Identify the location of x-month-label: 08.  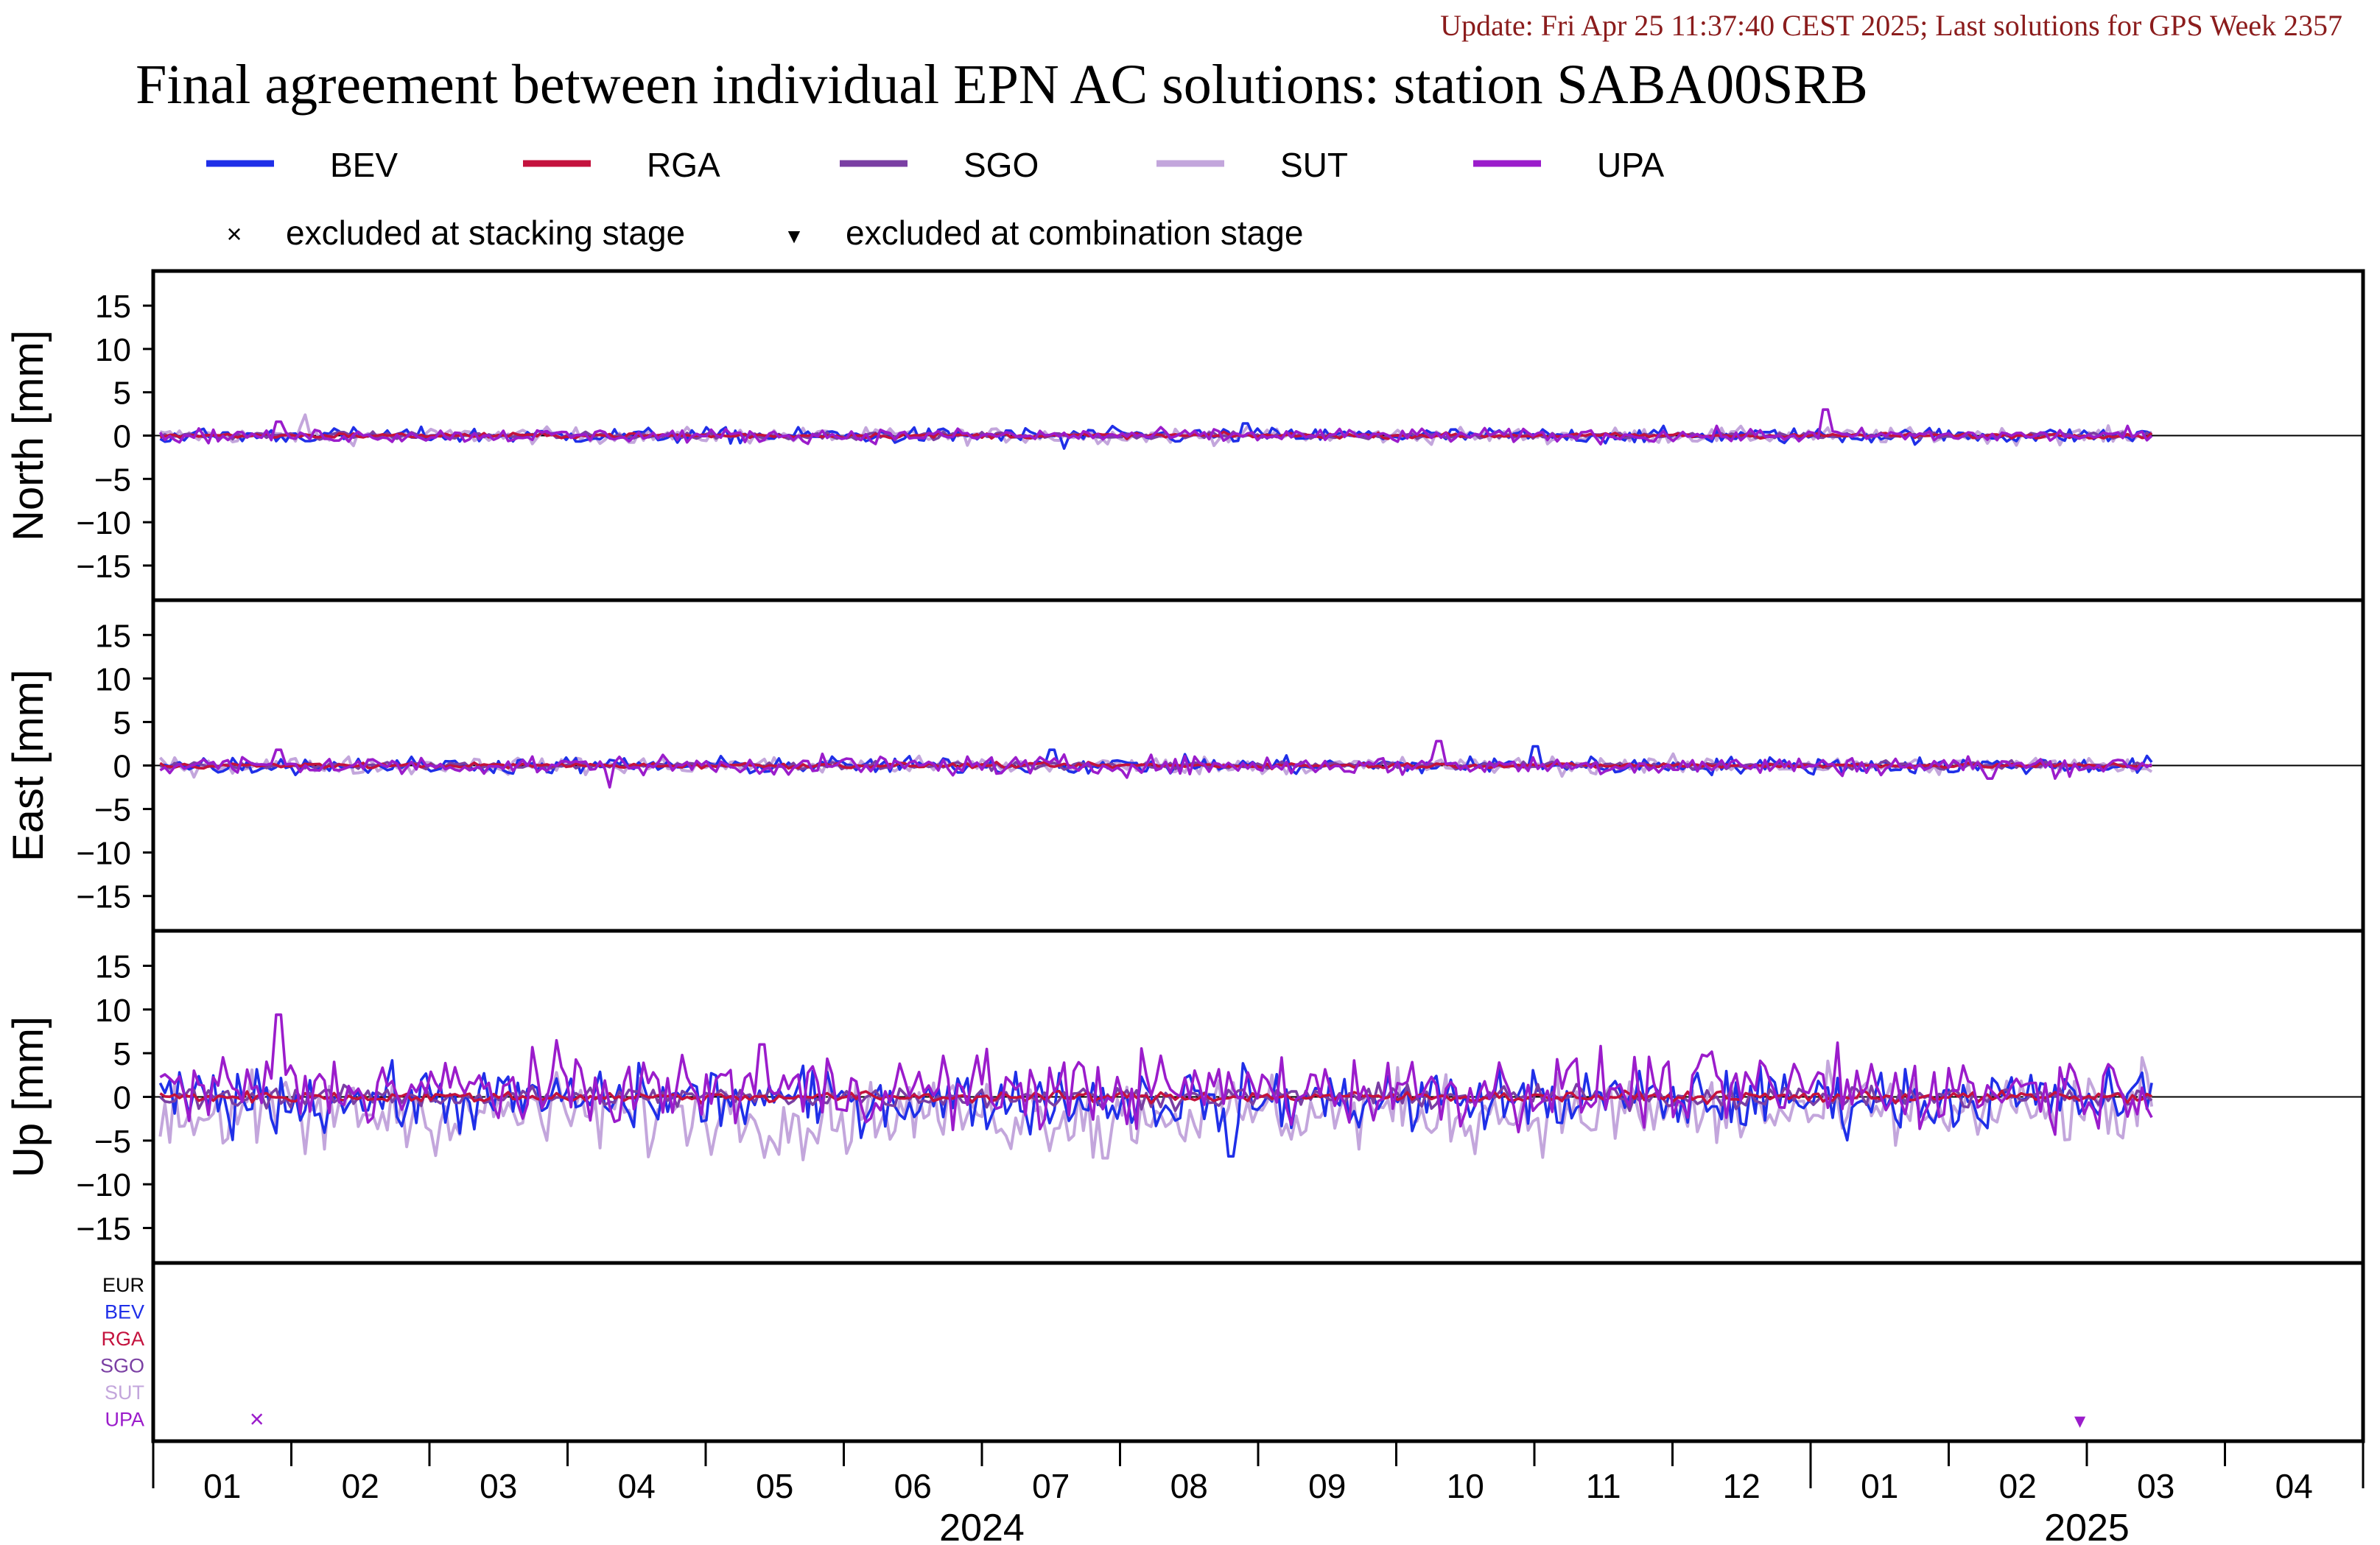
(1189, 1486).